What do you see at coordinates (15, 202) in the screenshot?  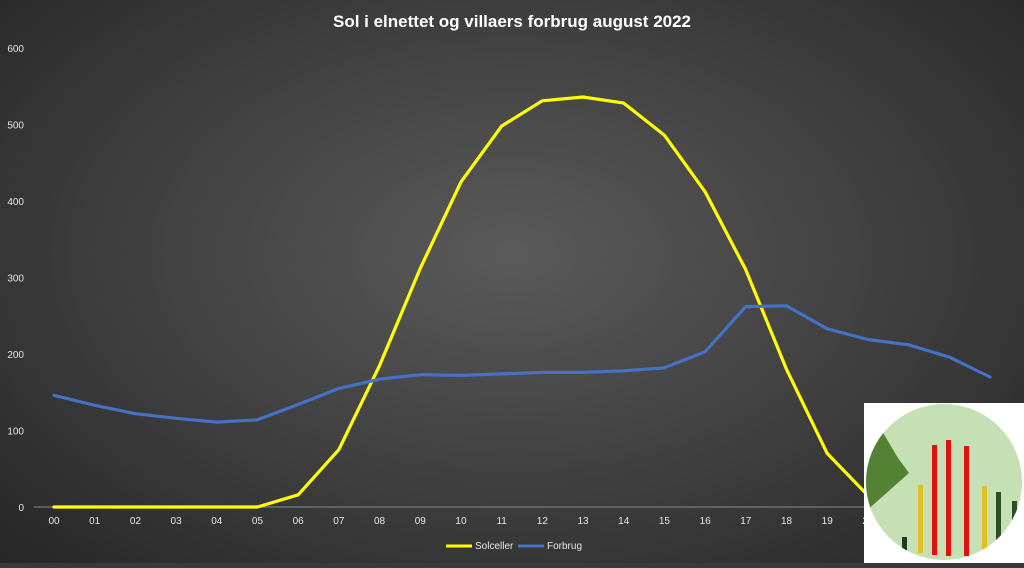 I see `y-tick-label: 400` at bounding box center [15, 202].